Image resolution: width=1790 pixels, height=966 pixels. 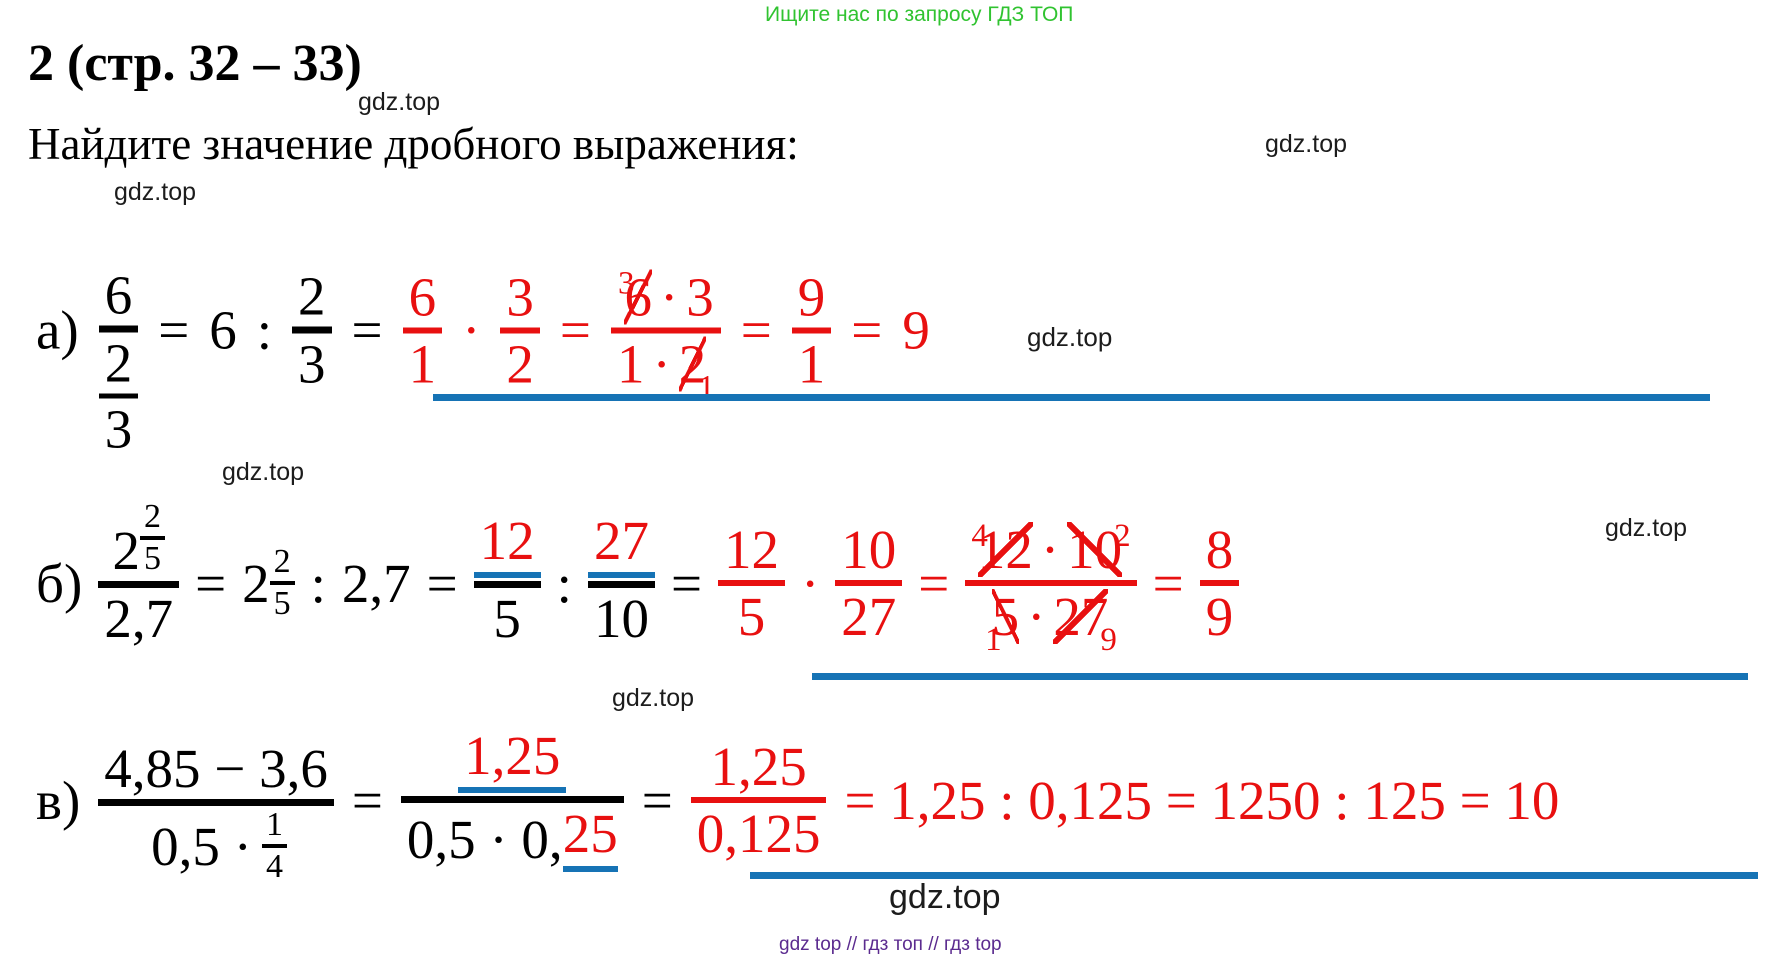 I want to click on denominator: 2, so click(x=520, y=363).